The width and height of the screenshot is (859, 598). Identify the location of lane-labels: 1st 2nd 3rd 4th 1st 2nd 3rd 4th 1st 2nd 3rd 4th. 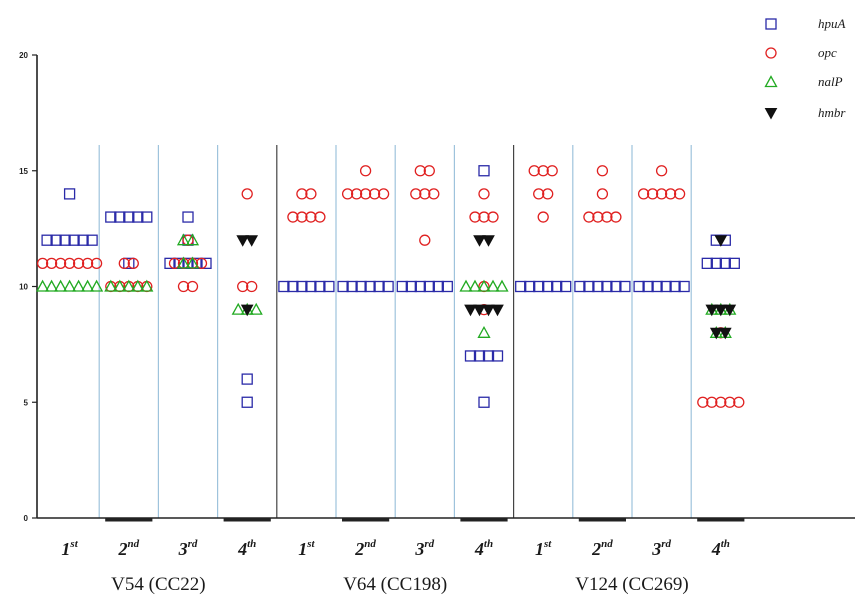
(395, 548).